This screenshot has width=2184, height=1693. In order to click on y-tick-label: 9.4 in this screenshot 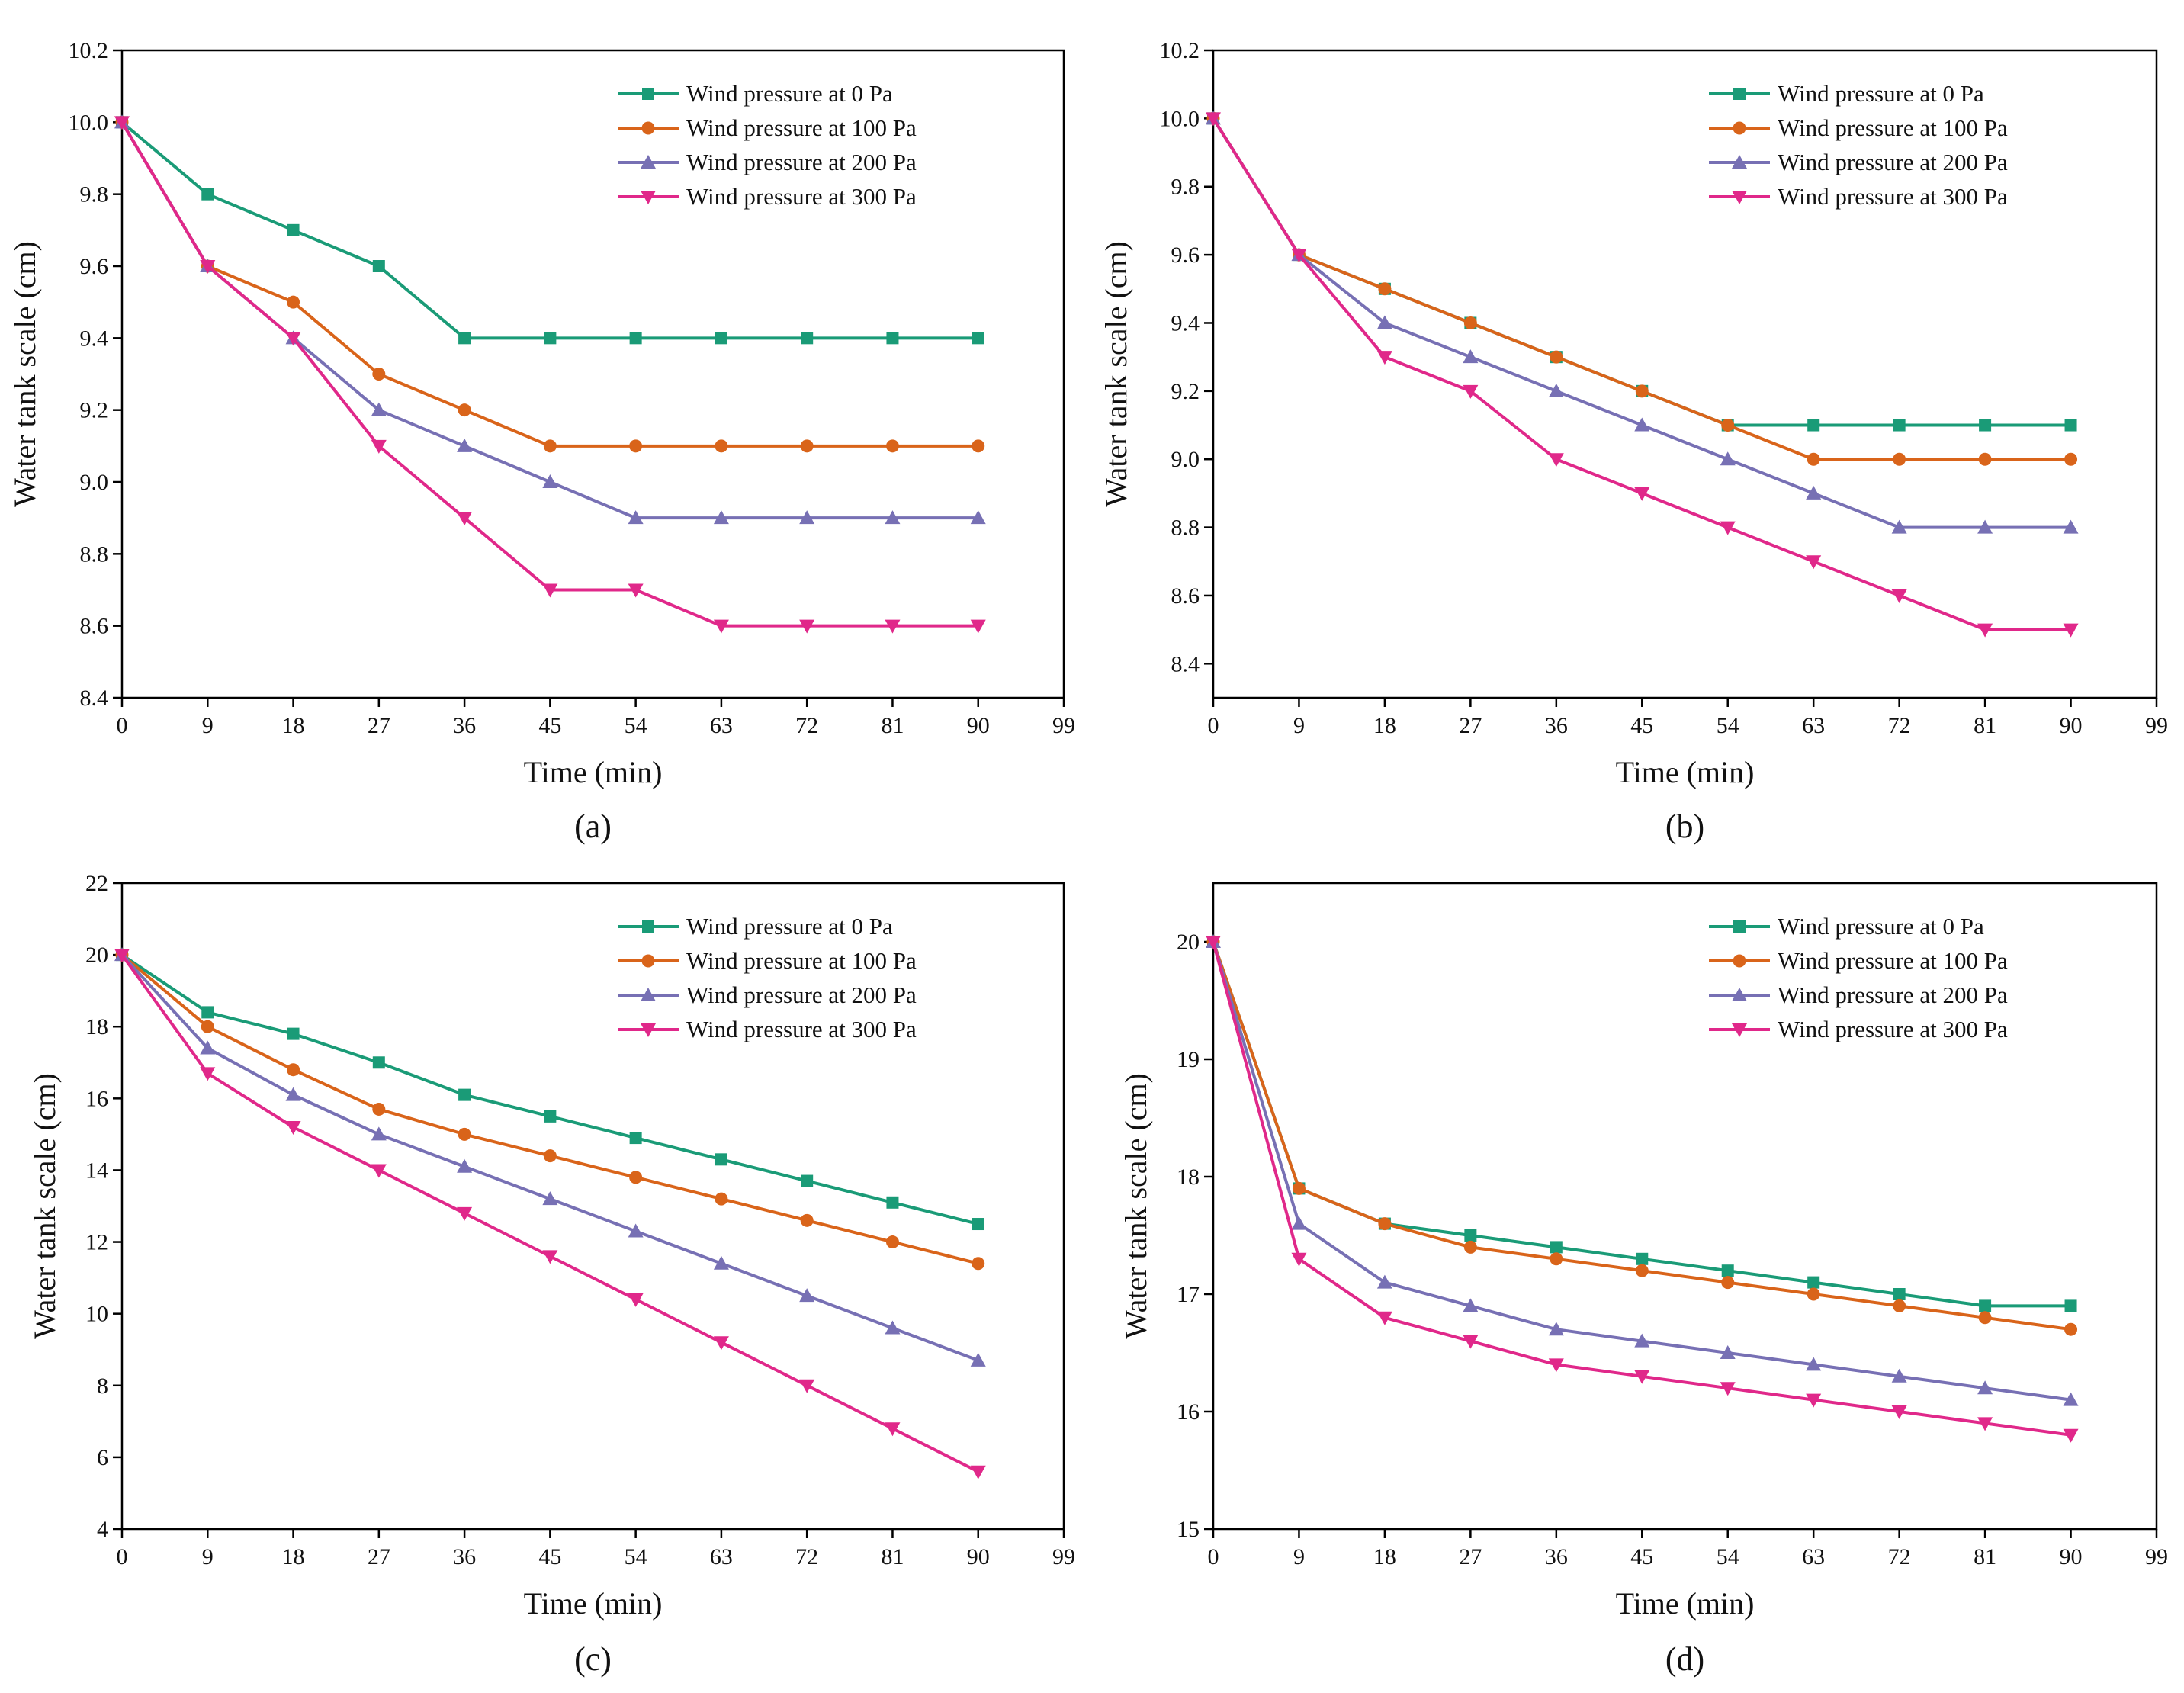, I will do `click(1185, 323)`.